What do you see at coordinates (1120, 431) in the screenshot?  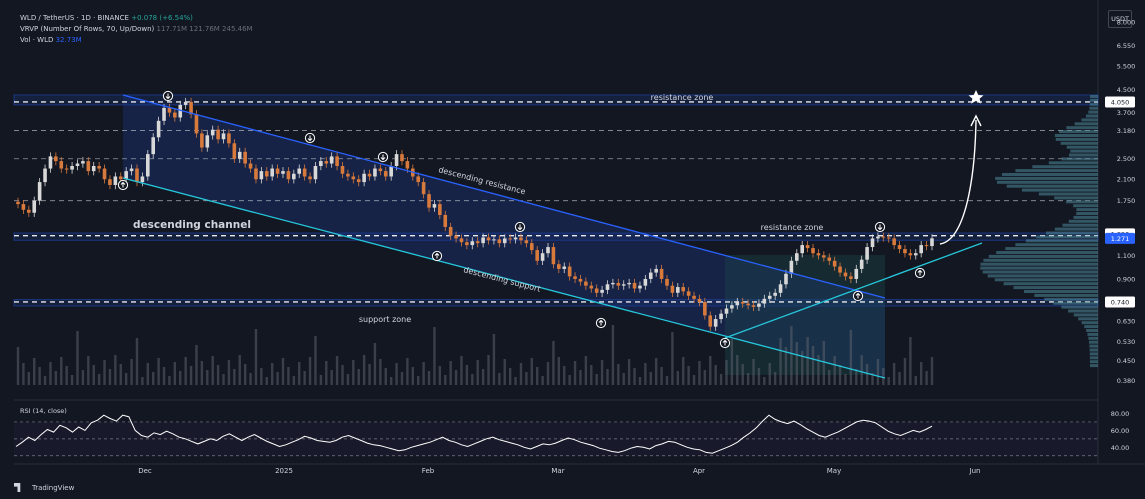 I see `rsi-tick-label: 60.00` at bounding box center [1120, 431].